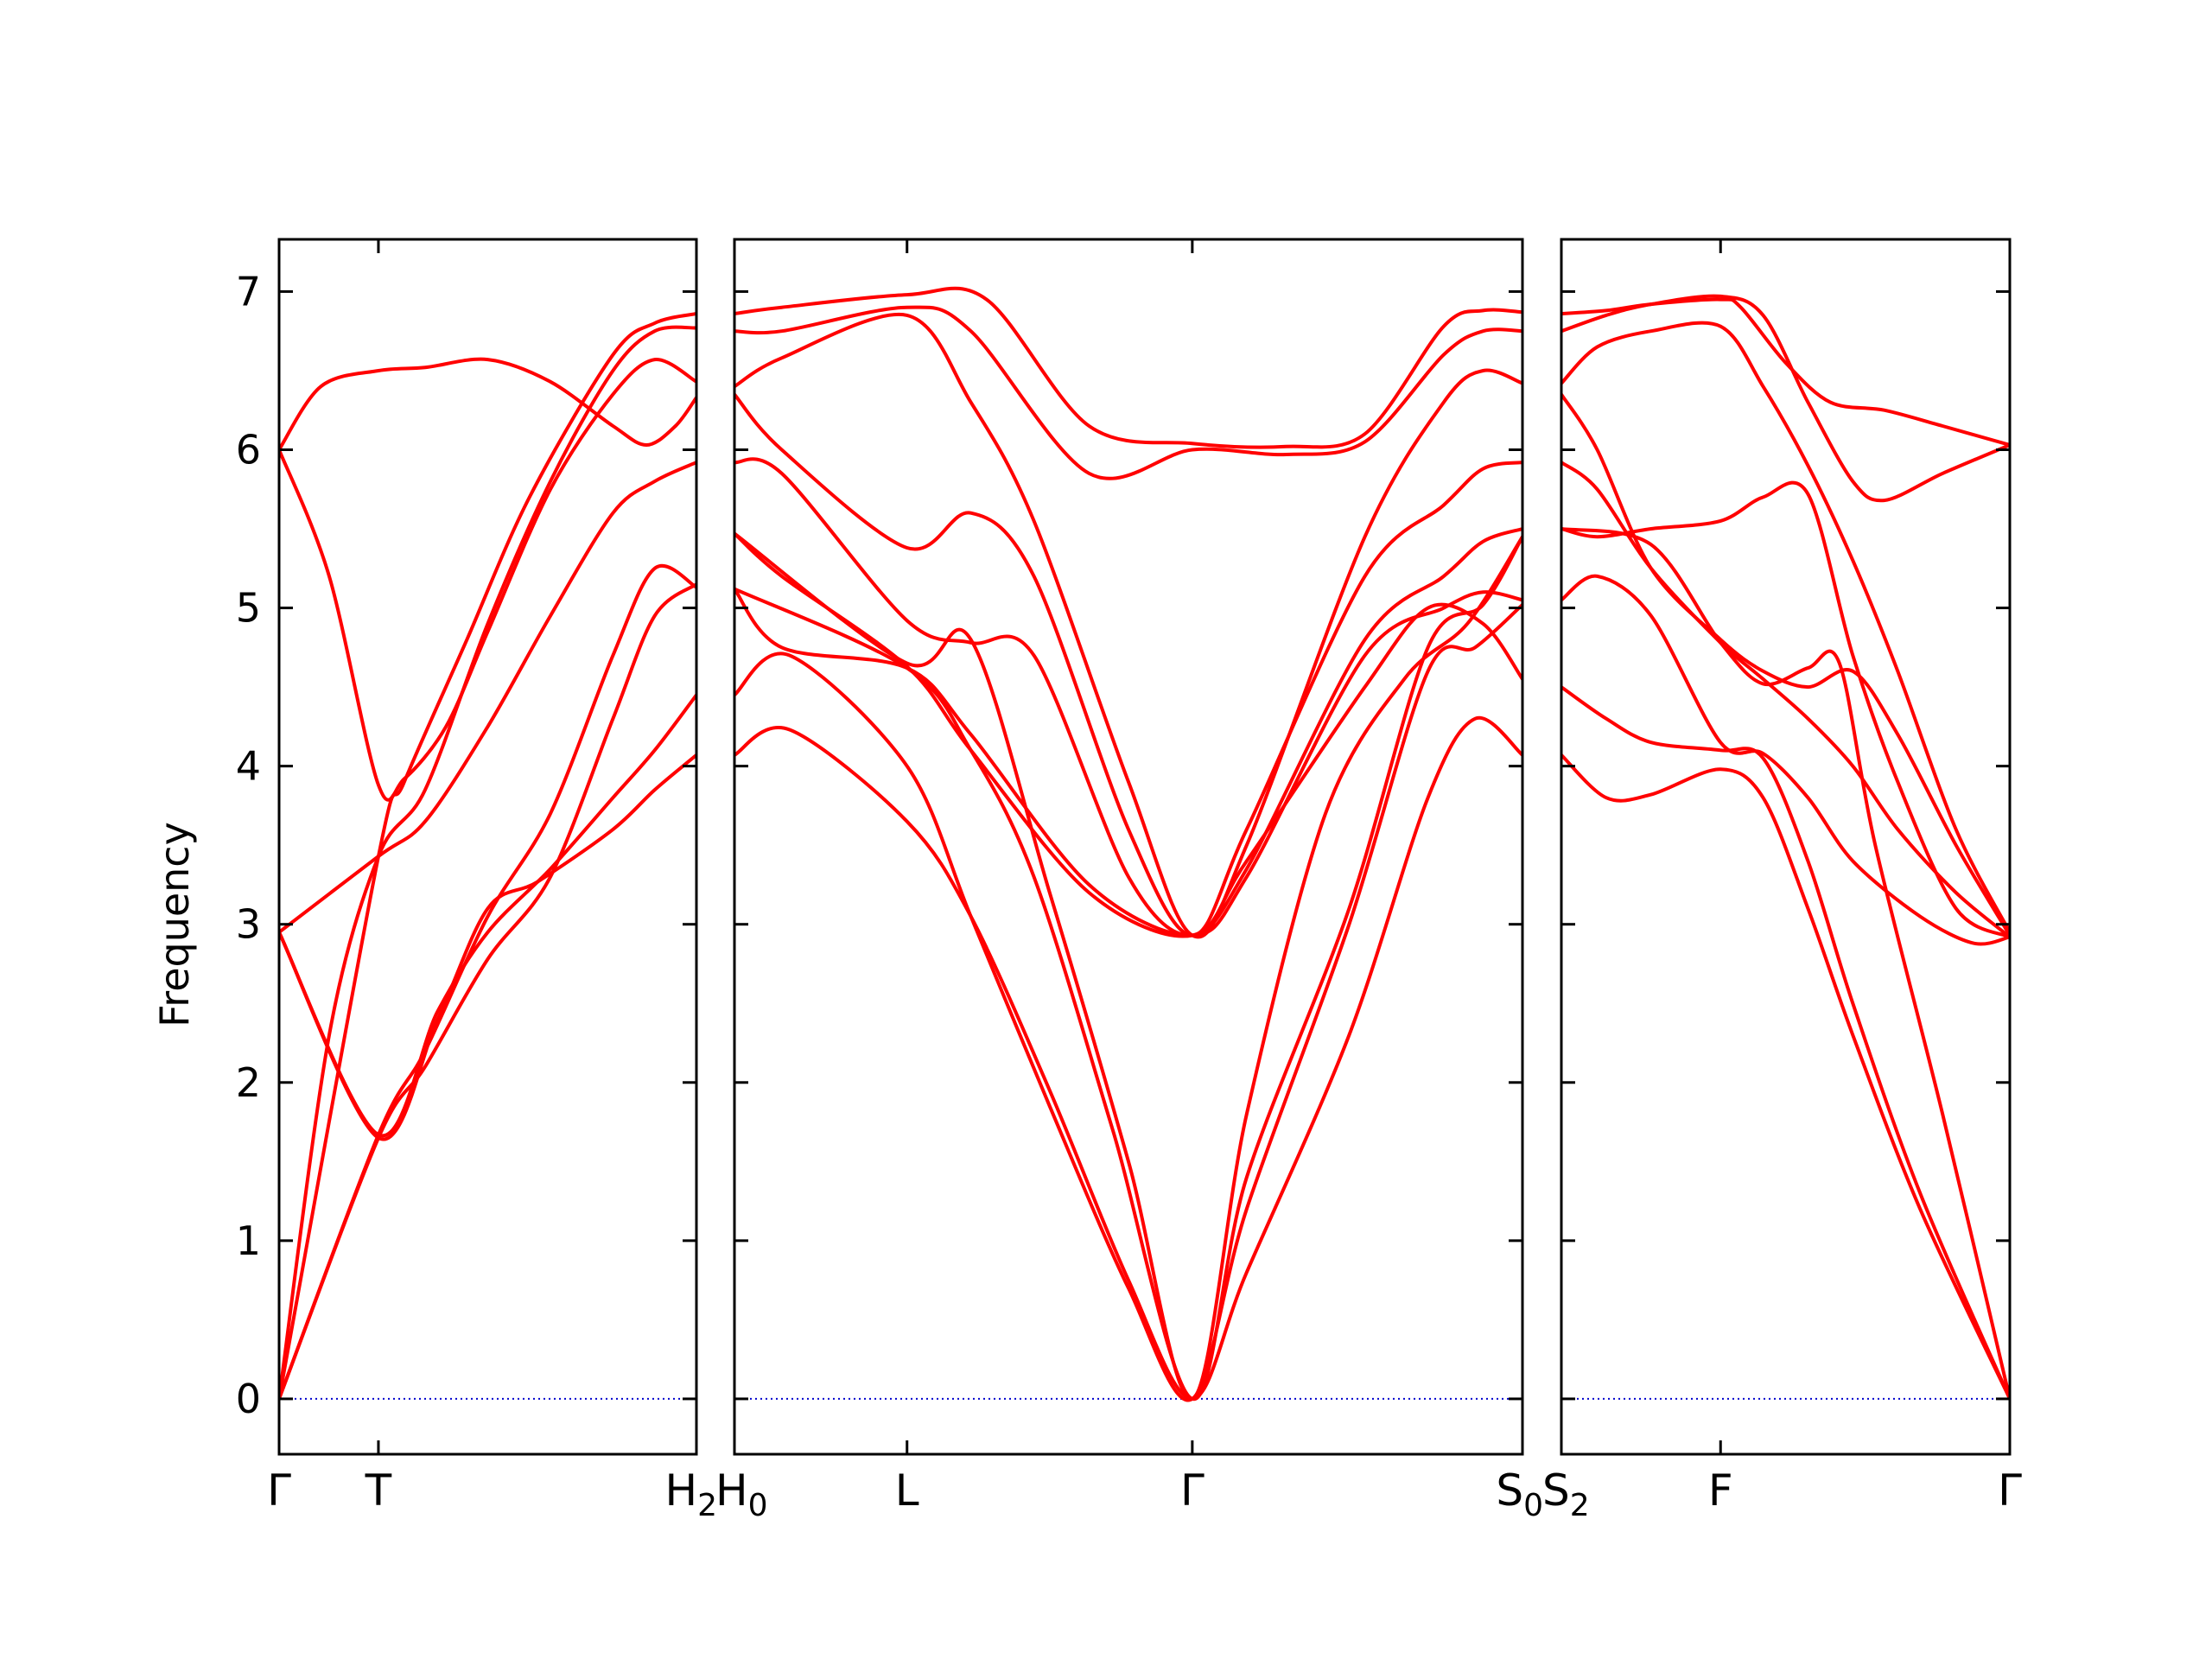 This screenshot has height=1659, width=2212. I want to click on y-tick-label: 4, so click(248, 766).